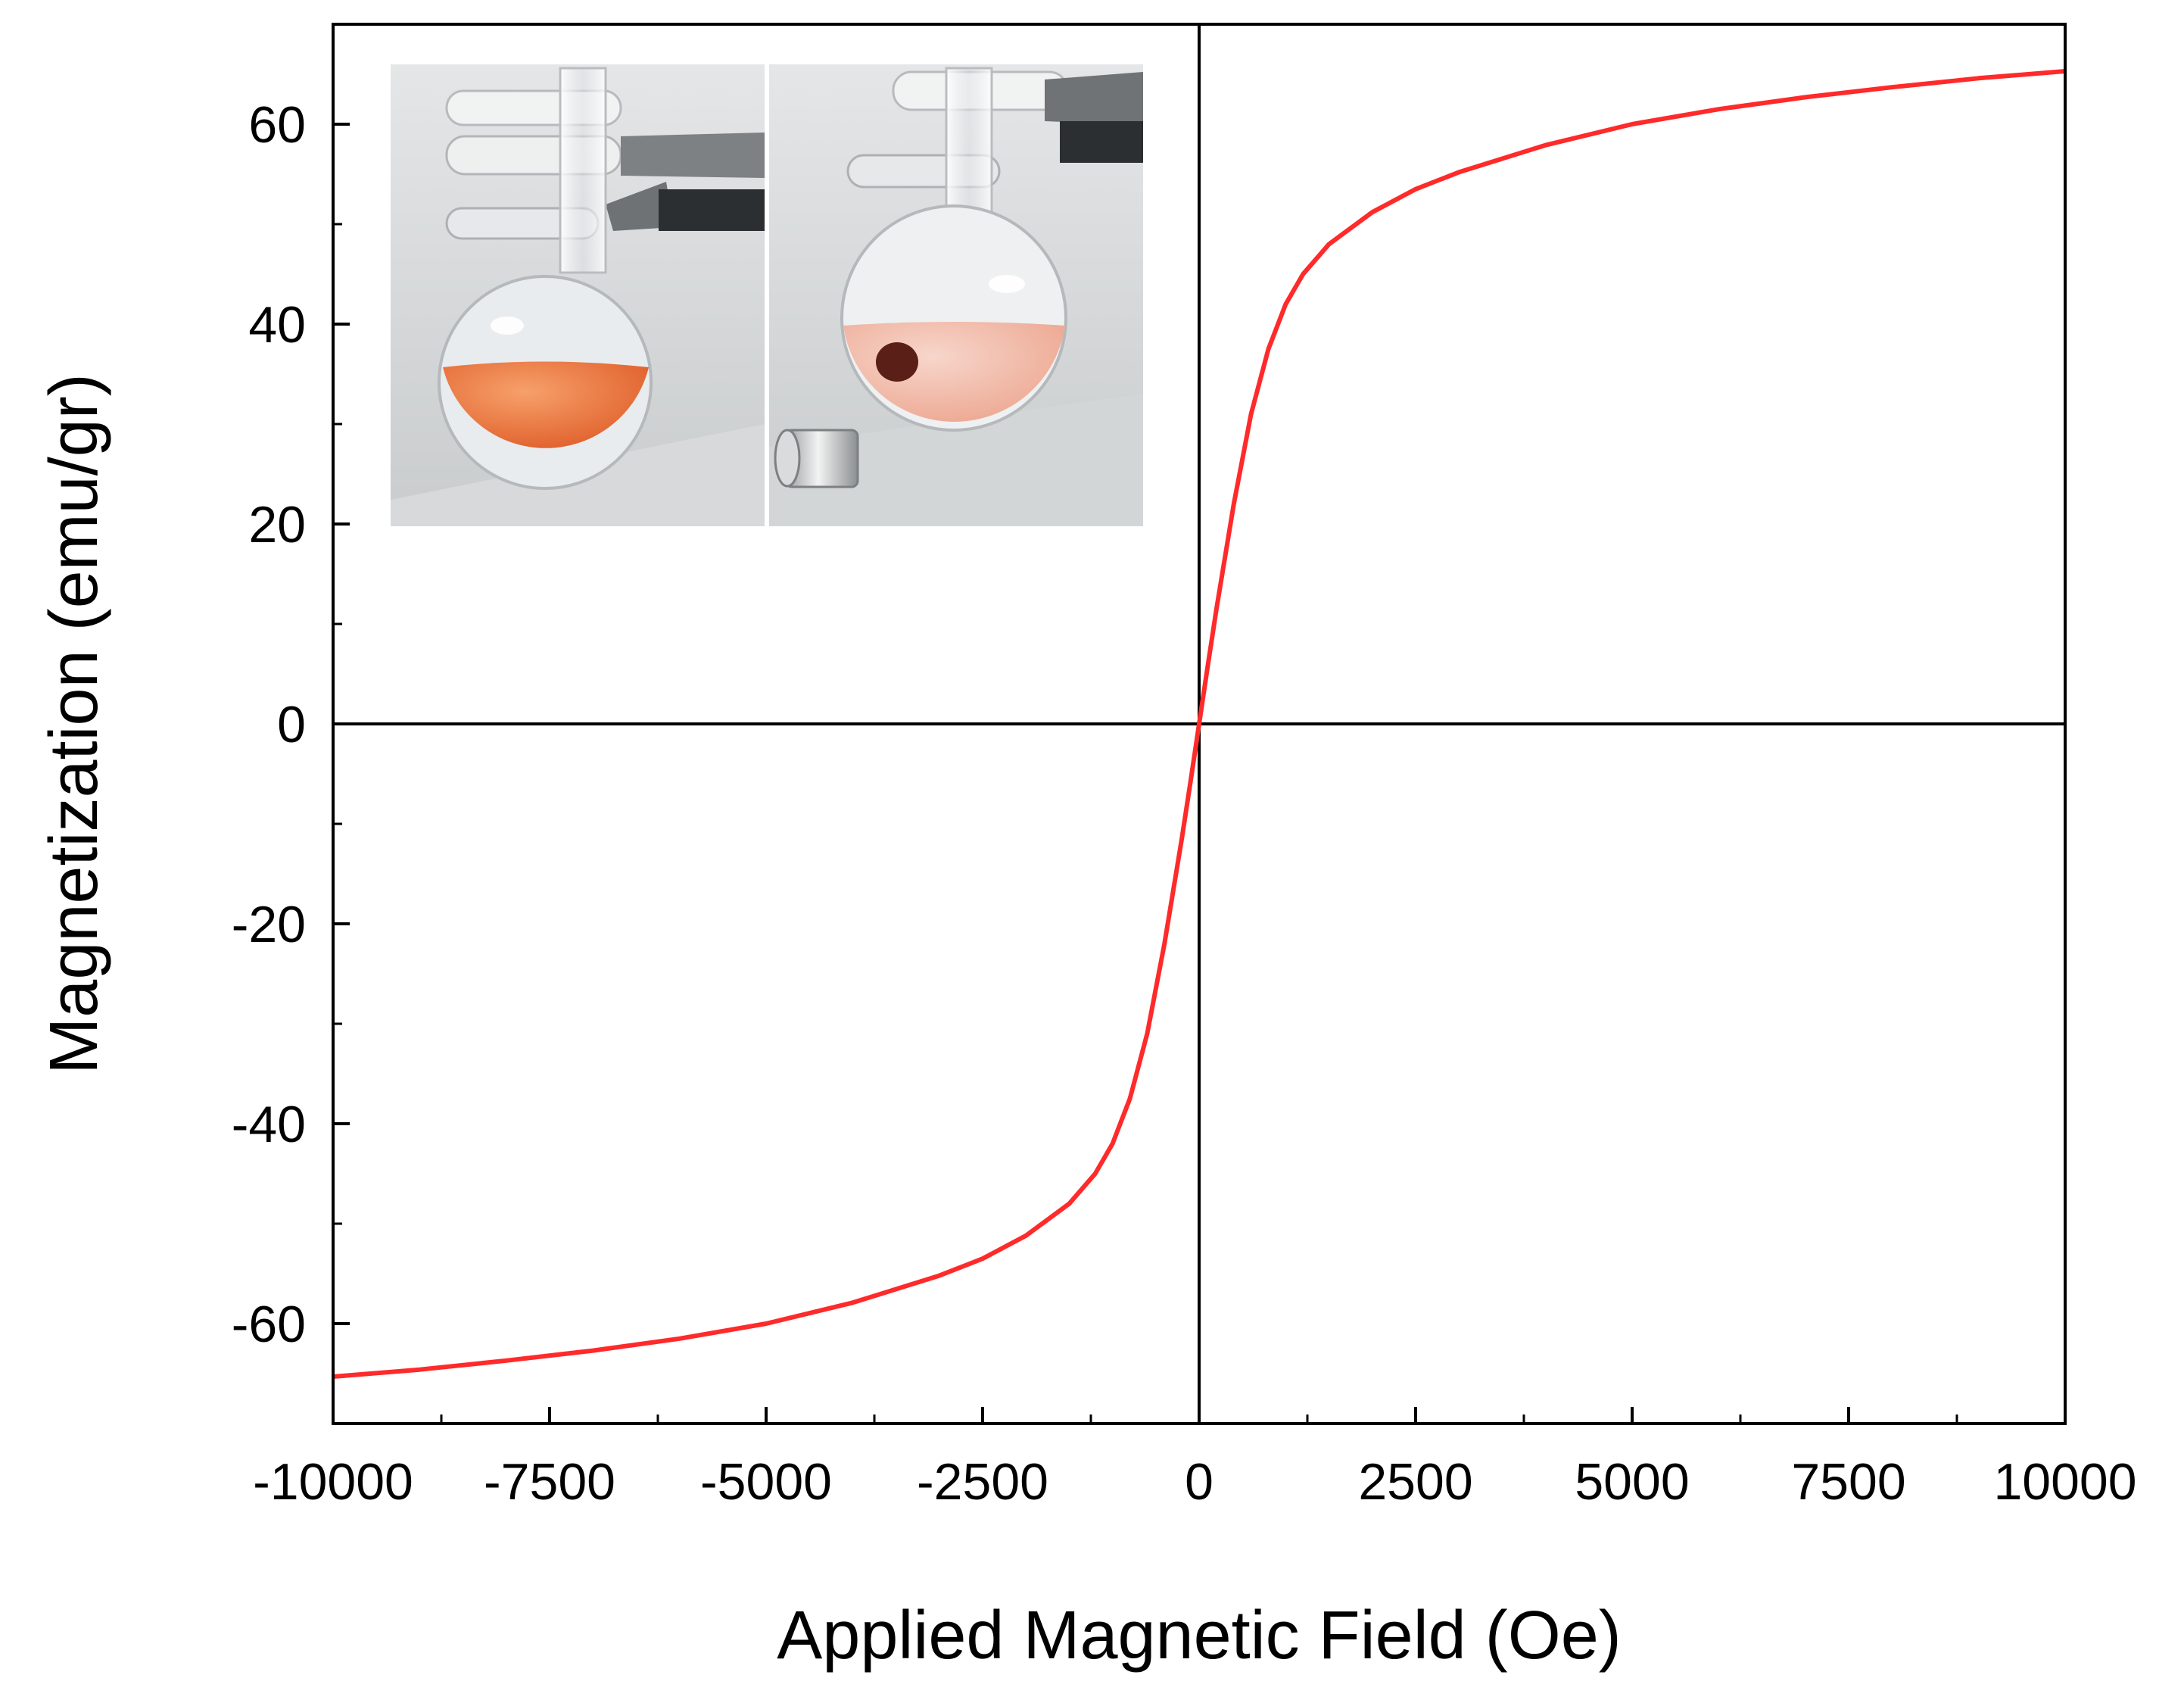 The height and width of the screenshot is (1703, 2184). Describe the element at coordinates (1848, 1482) in the screenshot. I see `x-tick-label: 7500` at that location.